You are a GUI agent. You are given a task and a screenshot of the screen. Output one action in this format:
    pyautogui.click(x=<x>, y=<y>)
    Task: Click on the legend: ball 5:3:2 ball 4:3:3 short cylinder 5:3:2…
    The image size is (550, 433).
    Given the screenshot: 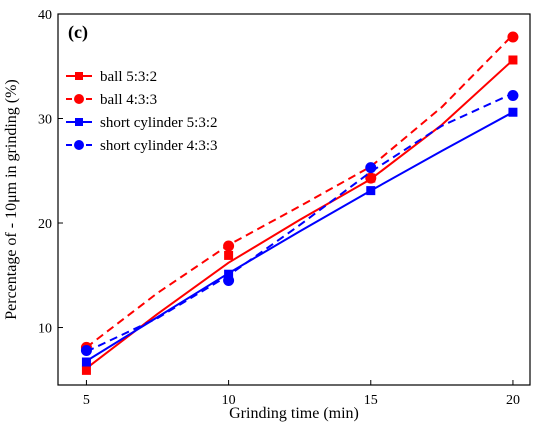 What is the action you would take?
    pyautogui.click(x=141, y=111)
    